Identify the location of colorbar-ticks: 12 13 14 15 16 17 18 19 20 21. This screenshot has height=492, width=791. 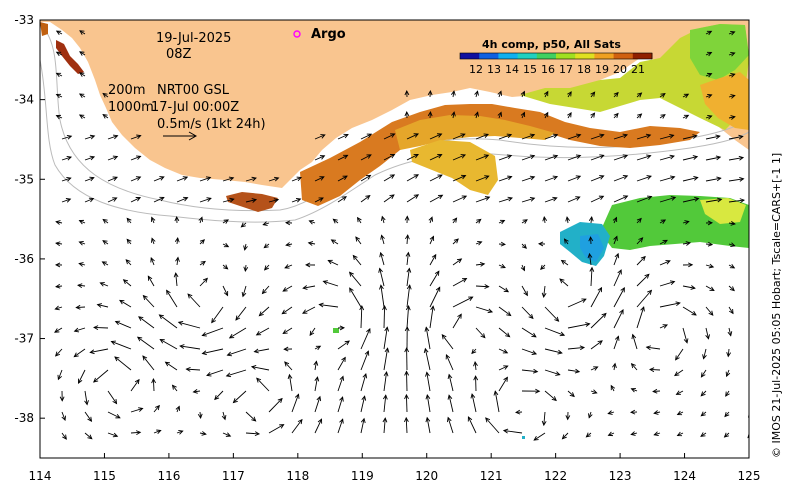
(557, 69).